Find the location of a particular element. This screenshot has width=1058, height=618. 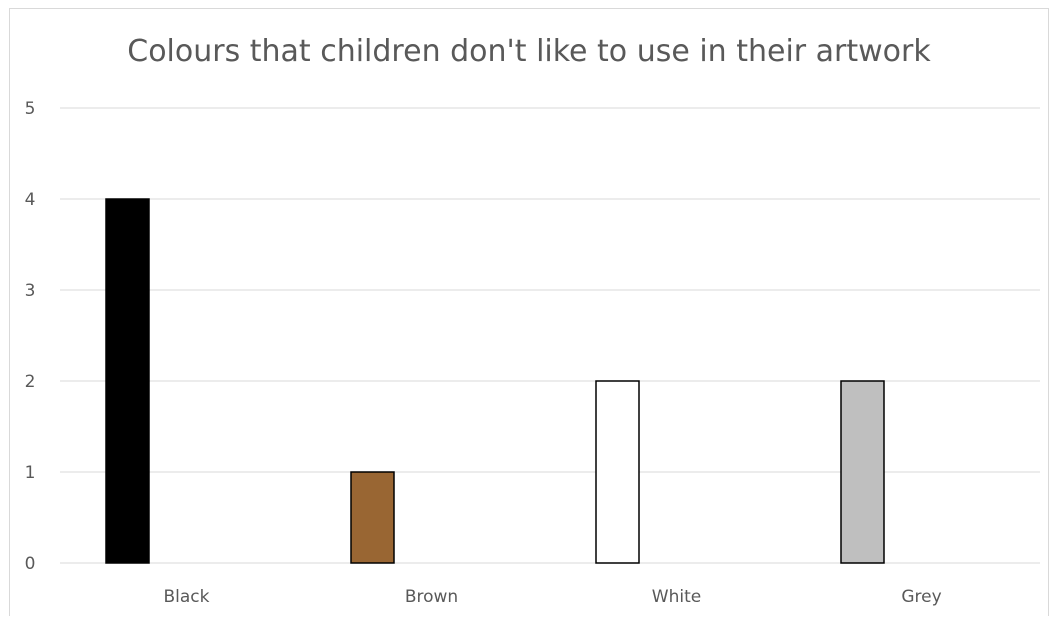

bar-black is located at coordinates (127, 381).